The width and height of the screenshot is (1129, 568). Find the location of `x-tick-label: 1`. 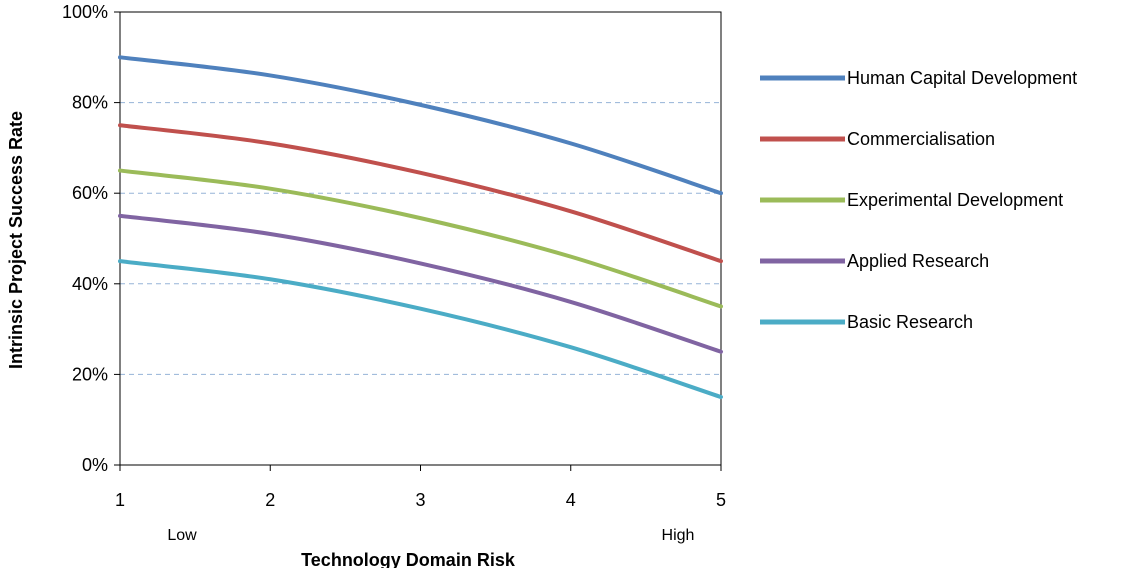

x-tick-label: 1 is located at coordinates (120, 500).